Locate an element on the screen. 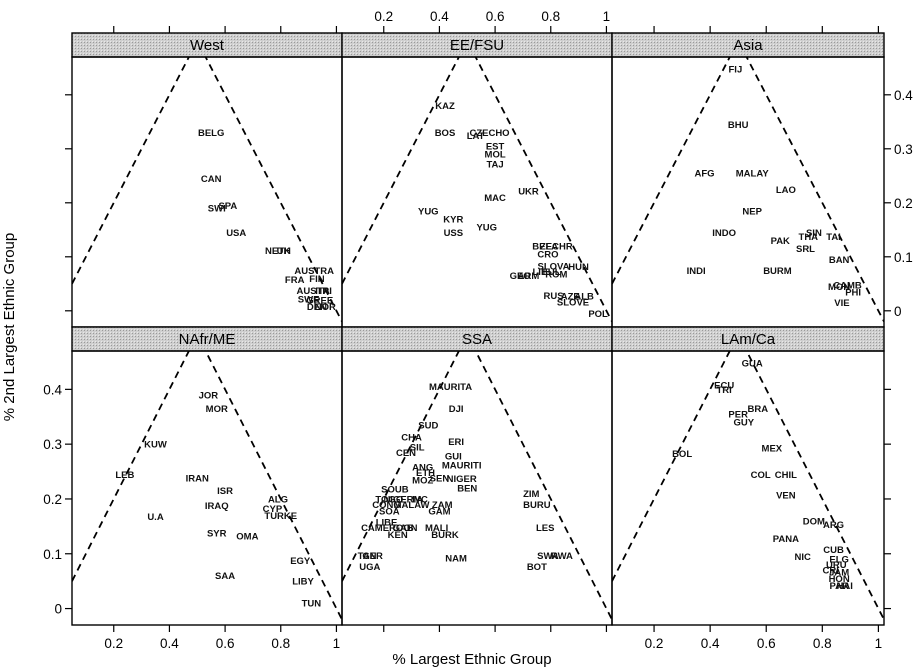 The width and height of the screenshot is (920, 672). data-point-label: OMA is located at coordinates (247, 537).